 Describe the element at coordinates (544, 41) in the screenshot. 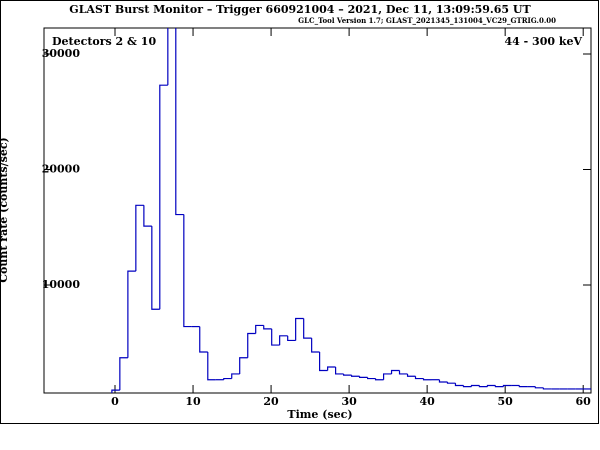

I see `annotation: 44 - 300 keV` at that location.